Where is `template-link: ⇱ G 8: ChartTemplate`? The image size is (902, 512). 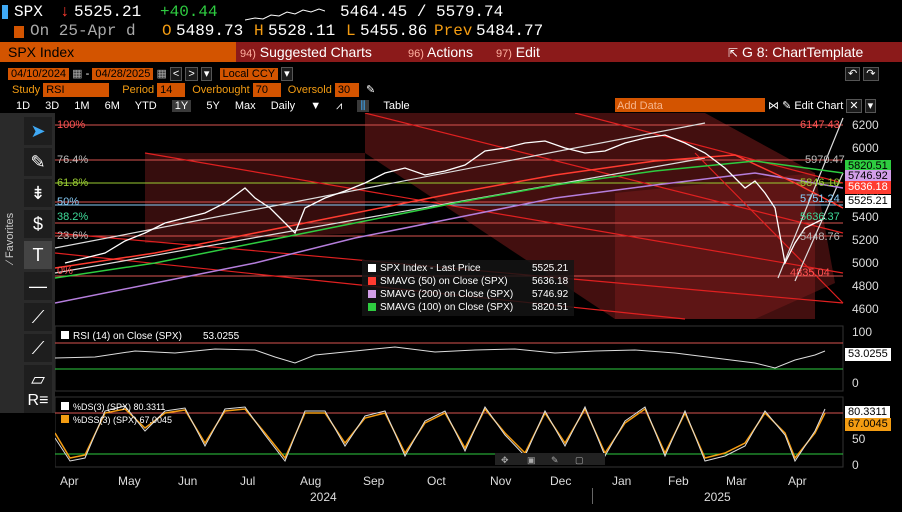 template-link: ⇱ G 8: ChartTemplate is located at coordinates (795, 52).